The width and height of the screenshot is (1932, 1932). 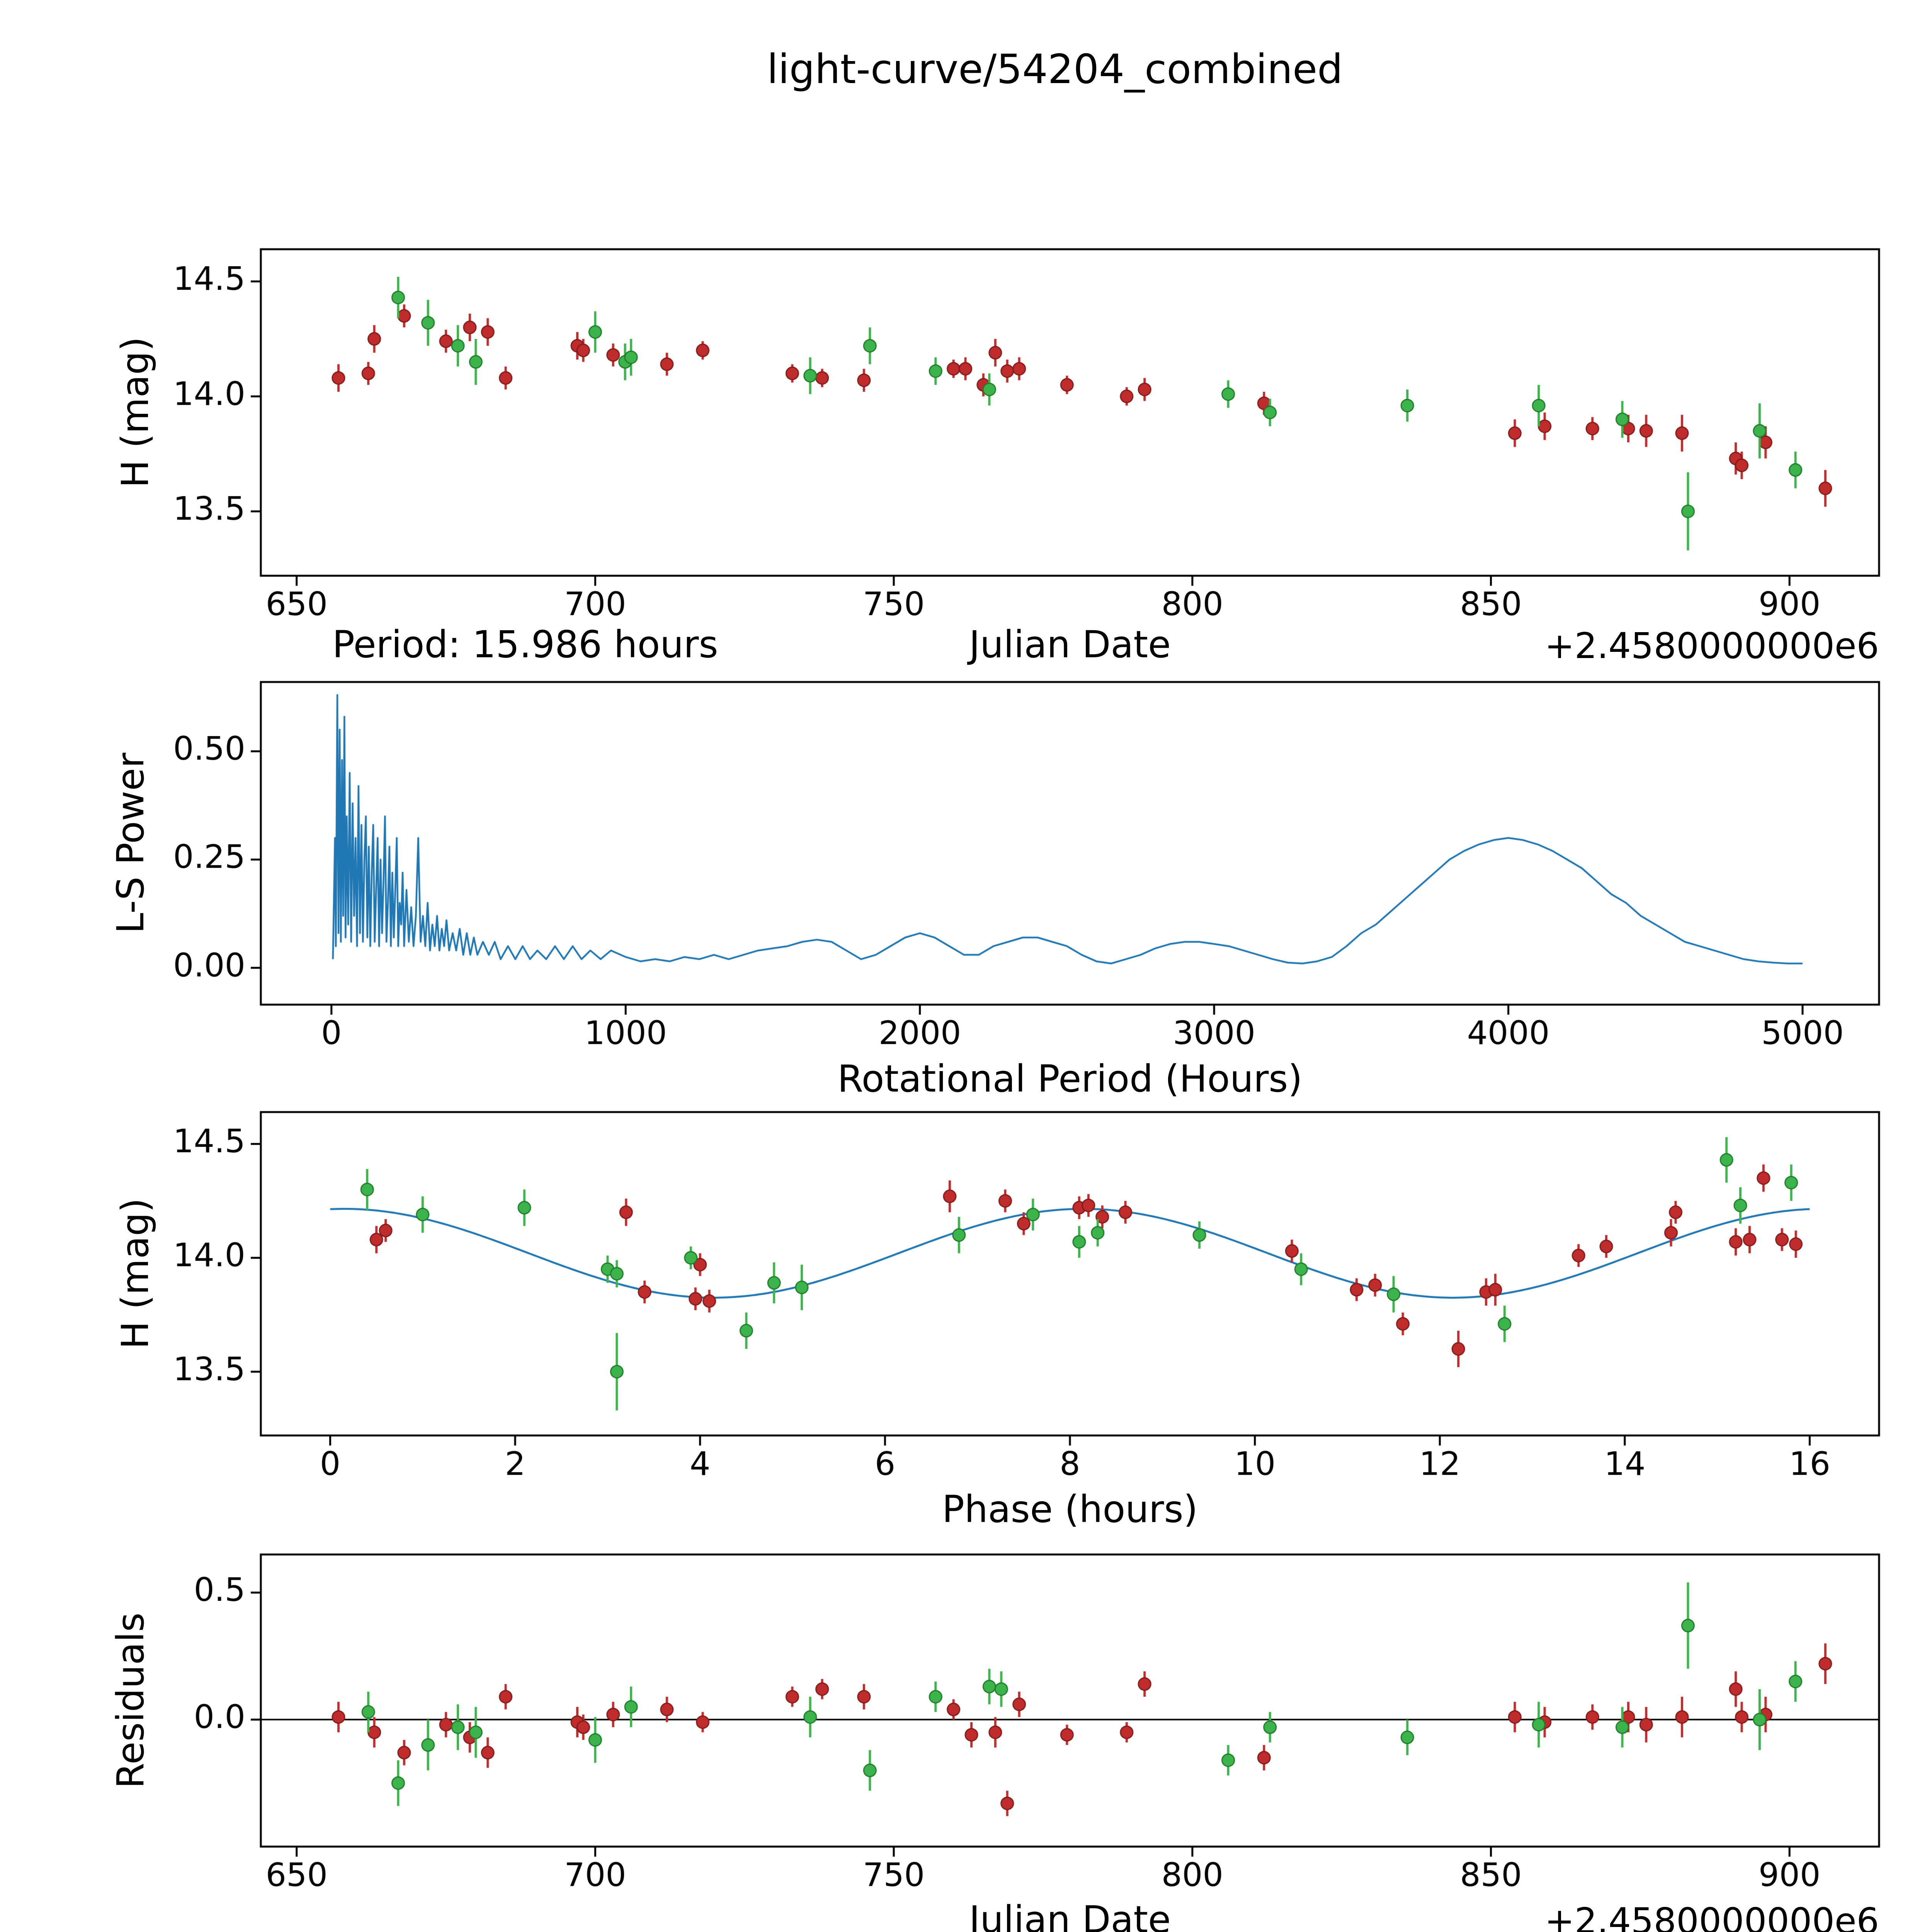 What do you see at coordinates (136, 1274) in the screenshot?
I see `panel3-y-axis-label: H (mag)` at bounding box center [136, 1274].